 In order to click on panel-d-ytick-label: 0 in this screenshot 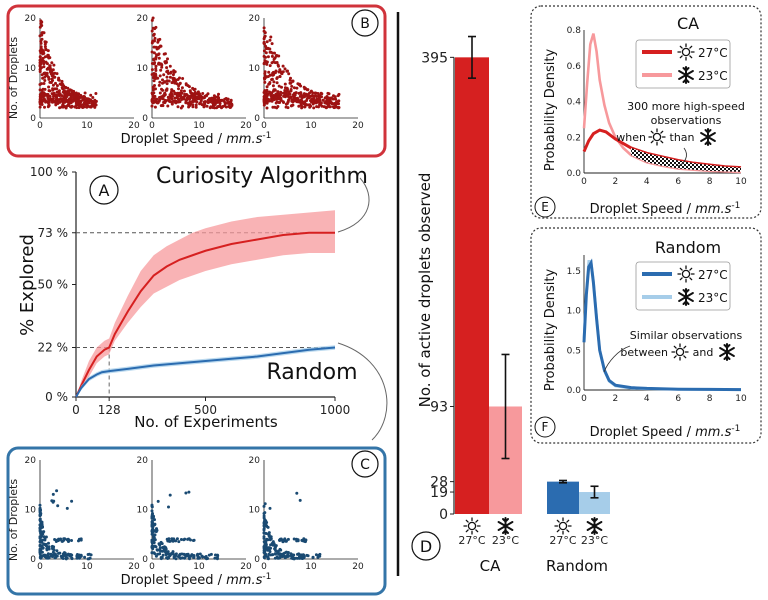, I will do `click(443, 515)`.